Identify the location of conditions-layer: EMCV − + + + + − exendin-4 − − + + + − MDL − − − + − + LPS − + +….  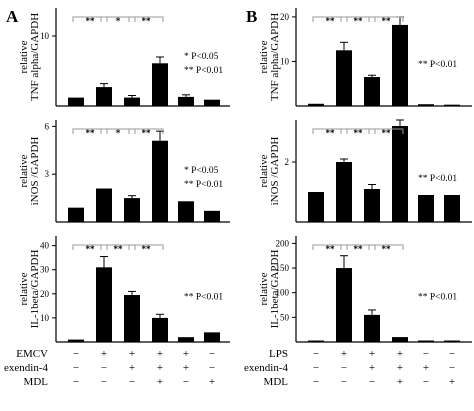
(229, 368).